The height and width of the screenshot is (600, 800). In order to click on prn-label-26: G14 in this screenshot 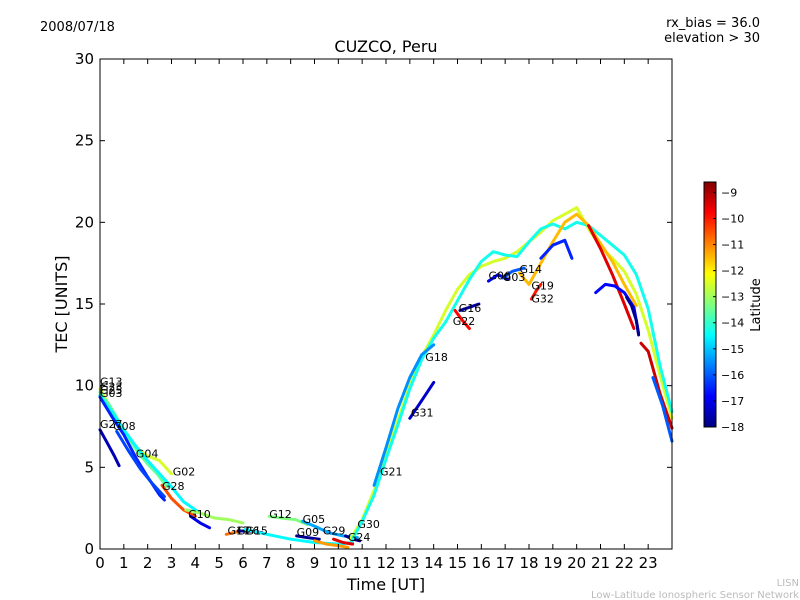, I will do `click(531, 269)`.